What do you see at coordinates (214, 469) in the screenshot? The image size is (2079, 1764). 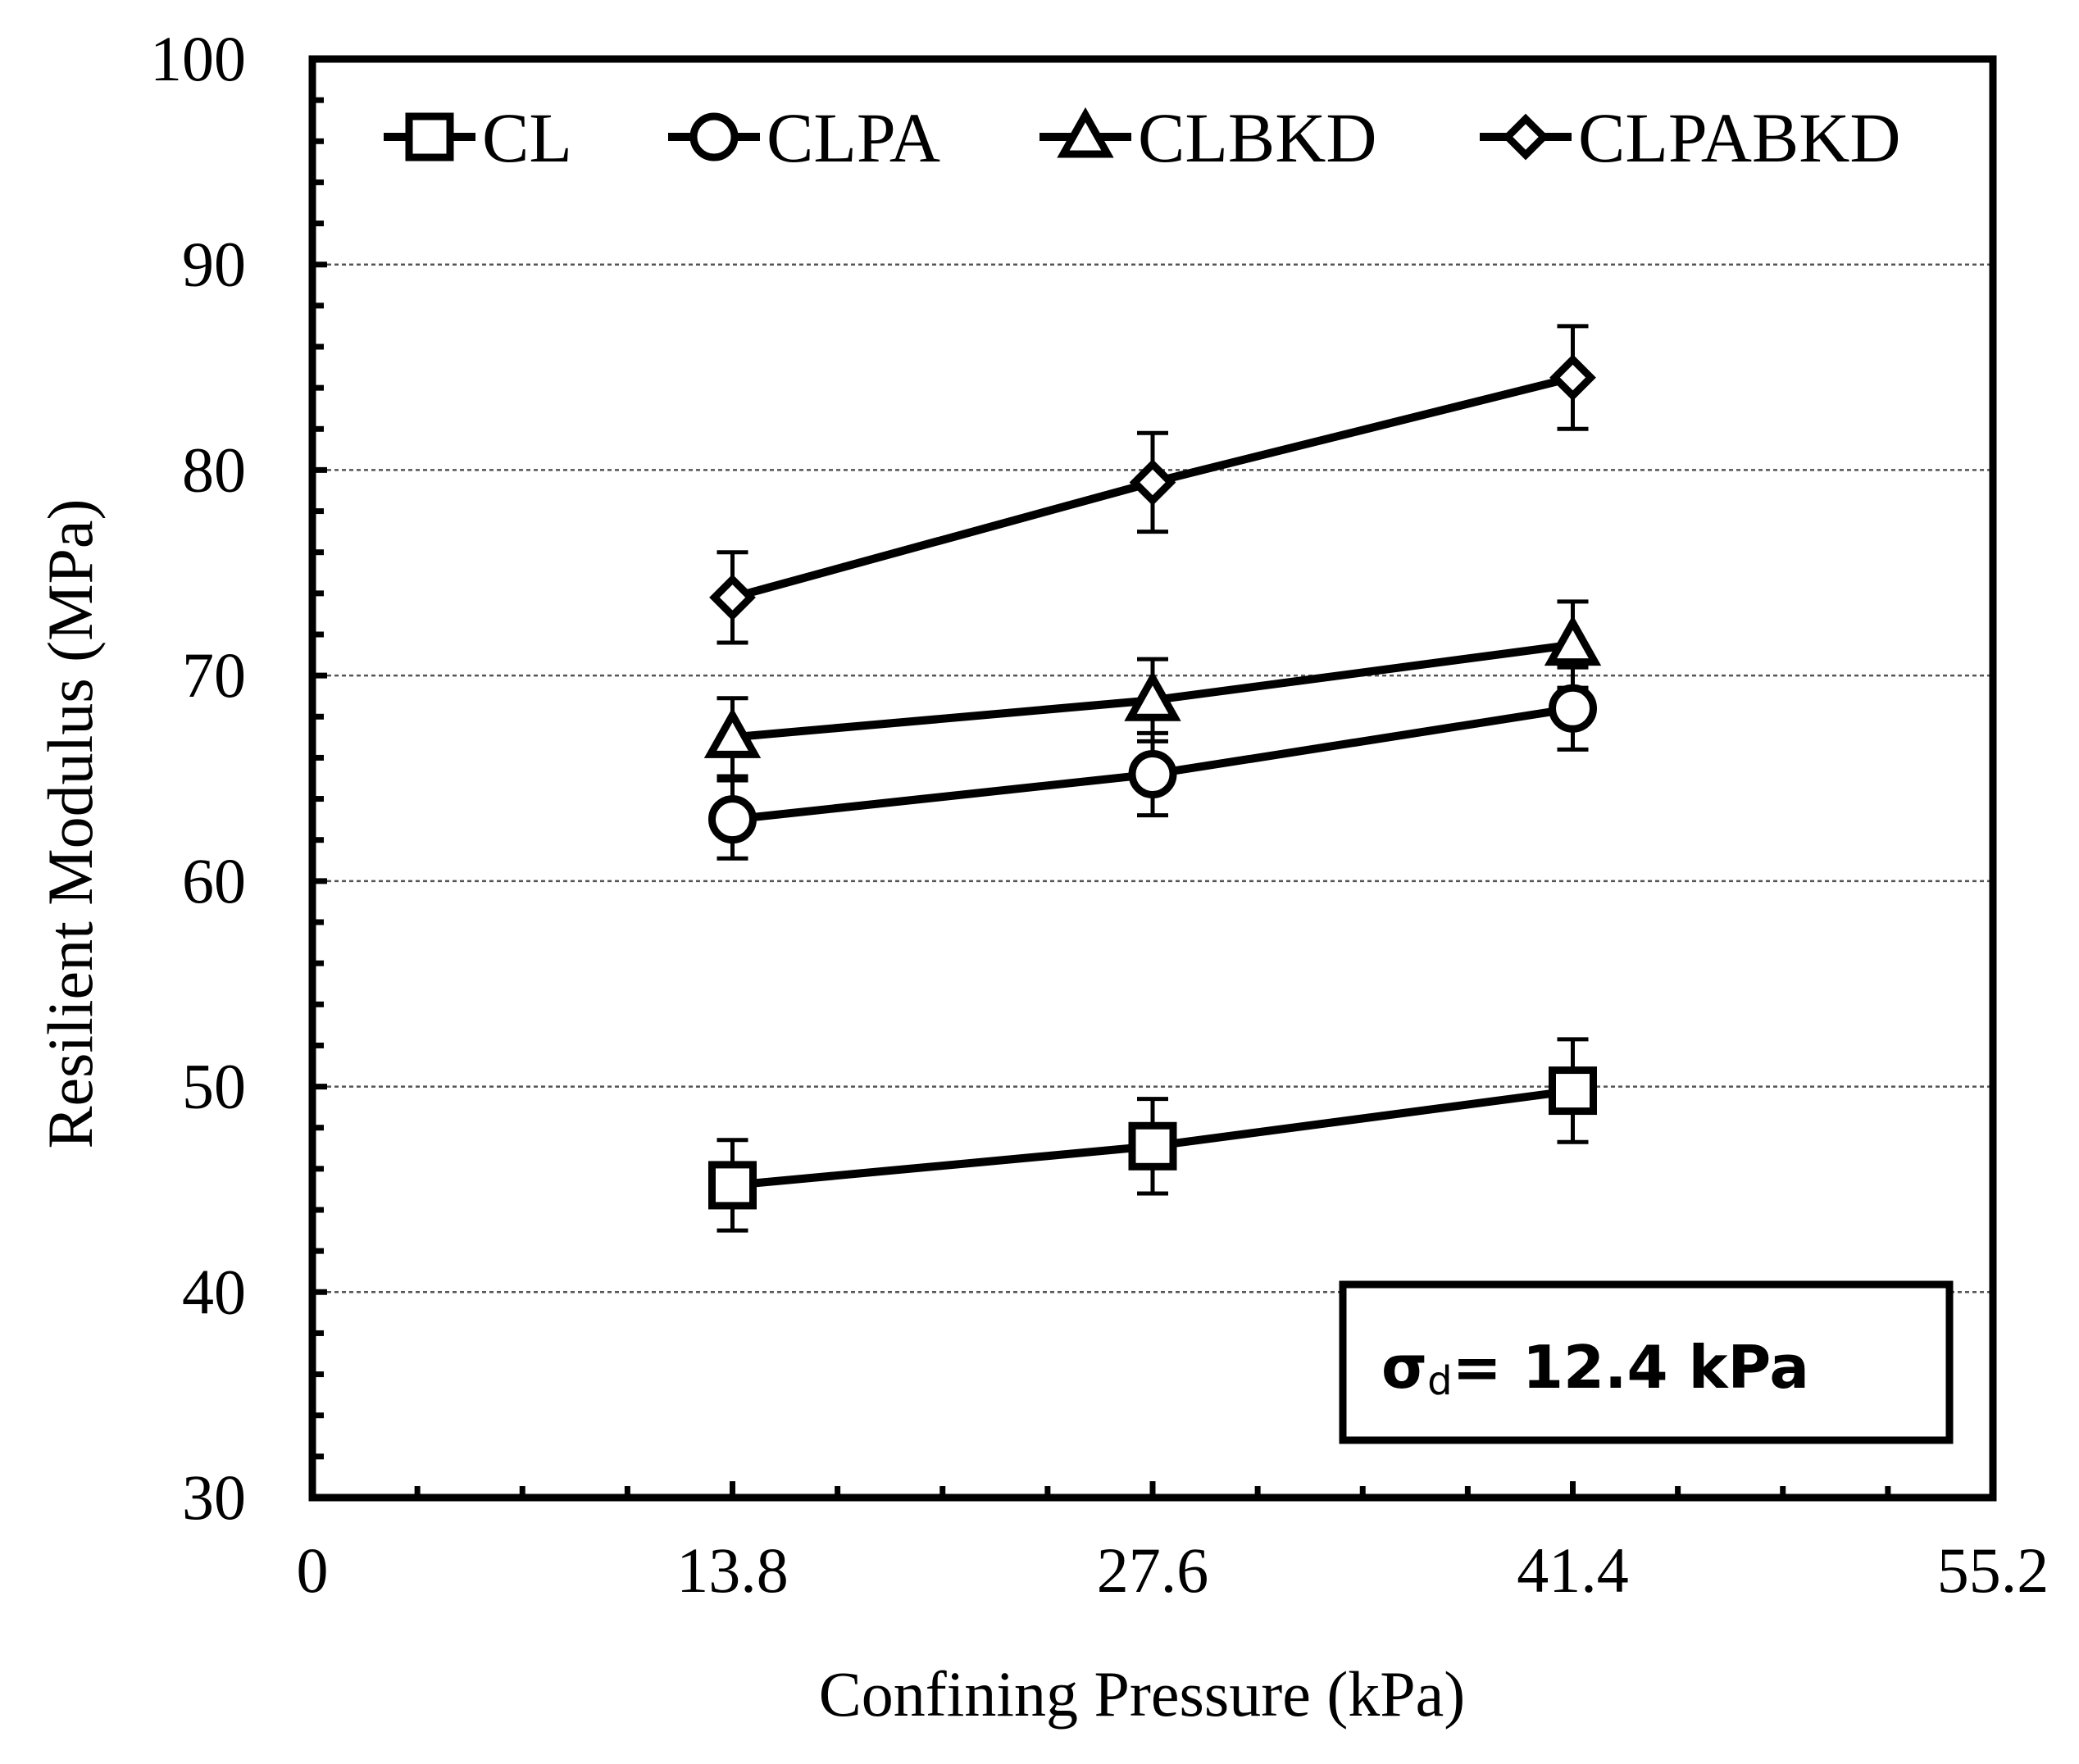 I see `y-tick-label-80: 80` at bounding box center [214, 469].